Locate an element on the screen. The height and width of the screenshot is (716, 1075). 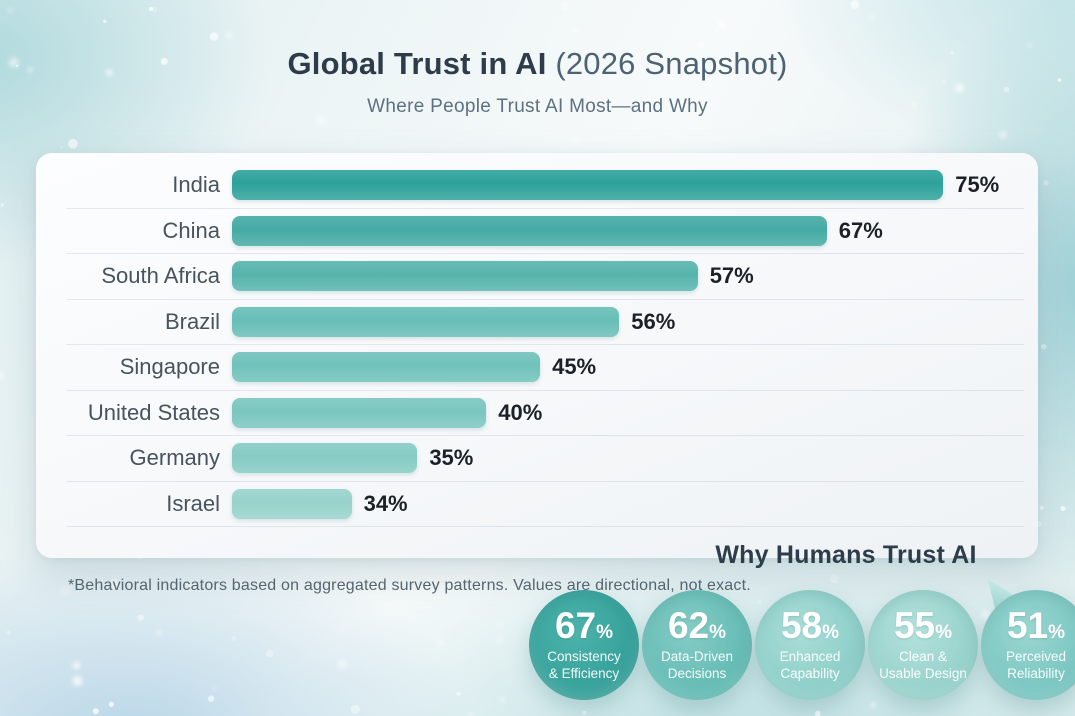
bar-track: 57% is located at coordinates (628, 276).